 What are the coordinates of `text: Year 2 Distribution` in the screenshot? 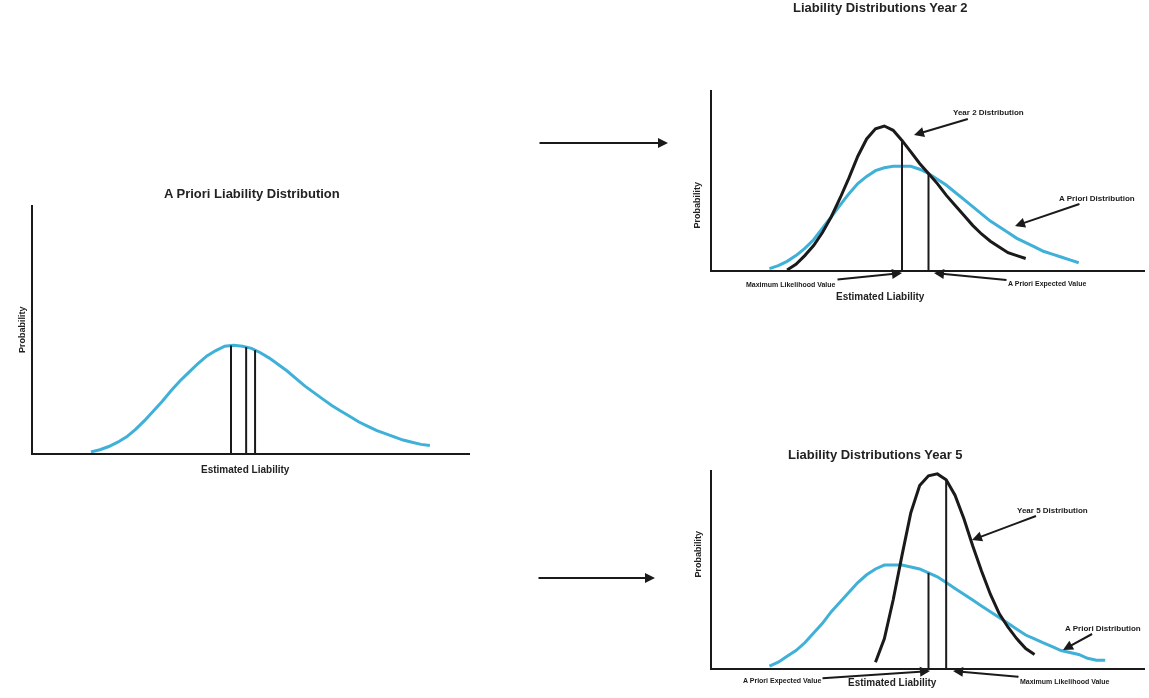 It's located at (988, 112).